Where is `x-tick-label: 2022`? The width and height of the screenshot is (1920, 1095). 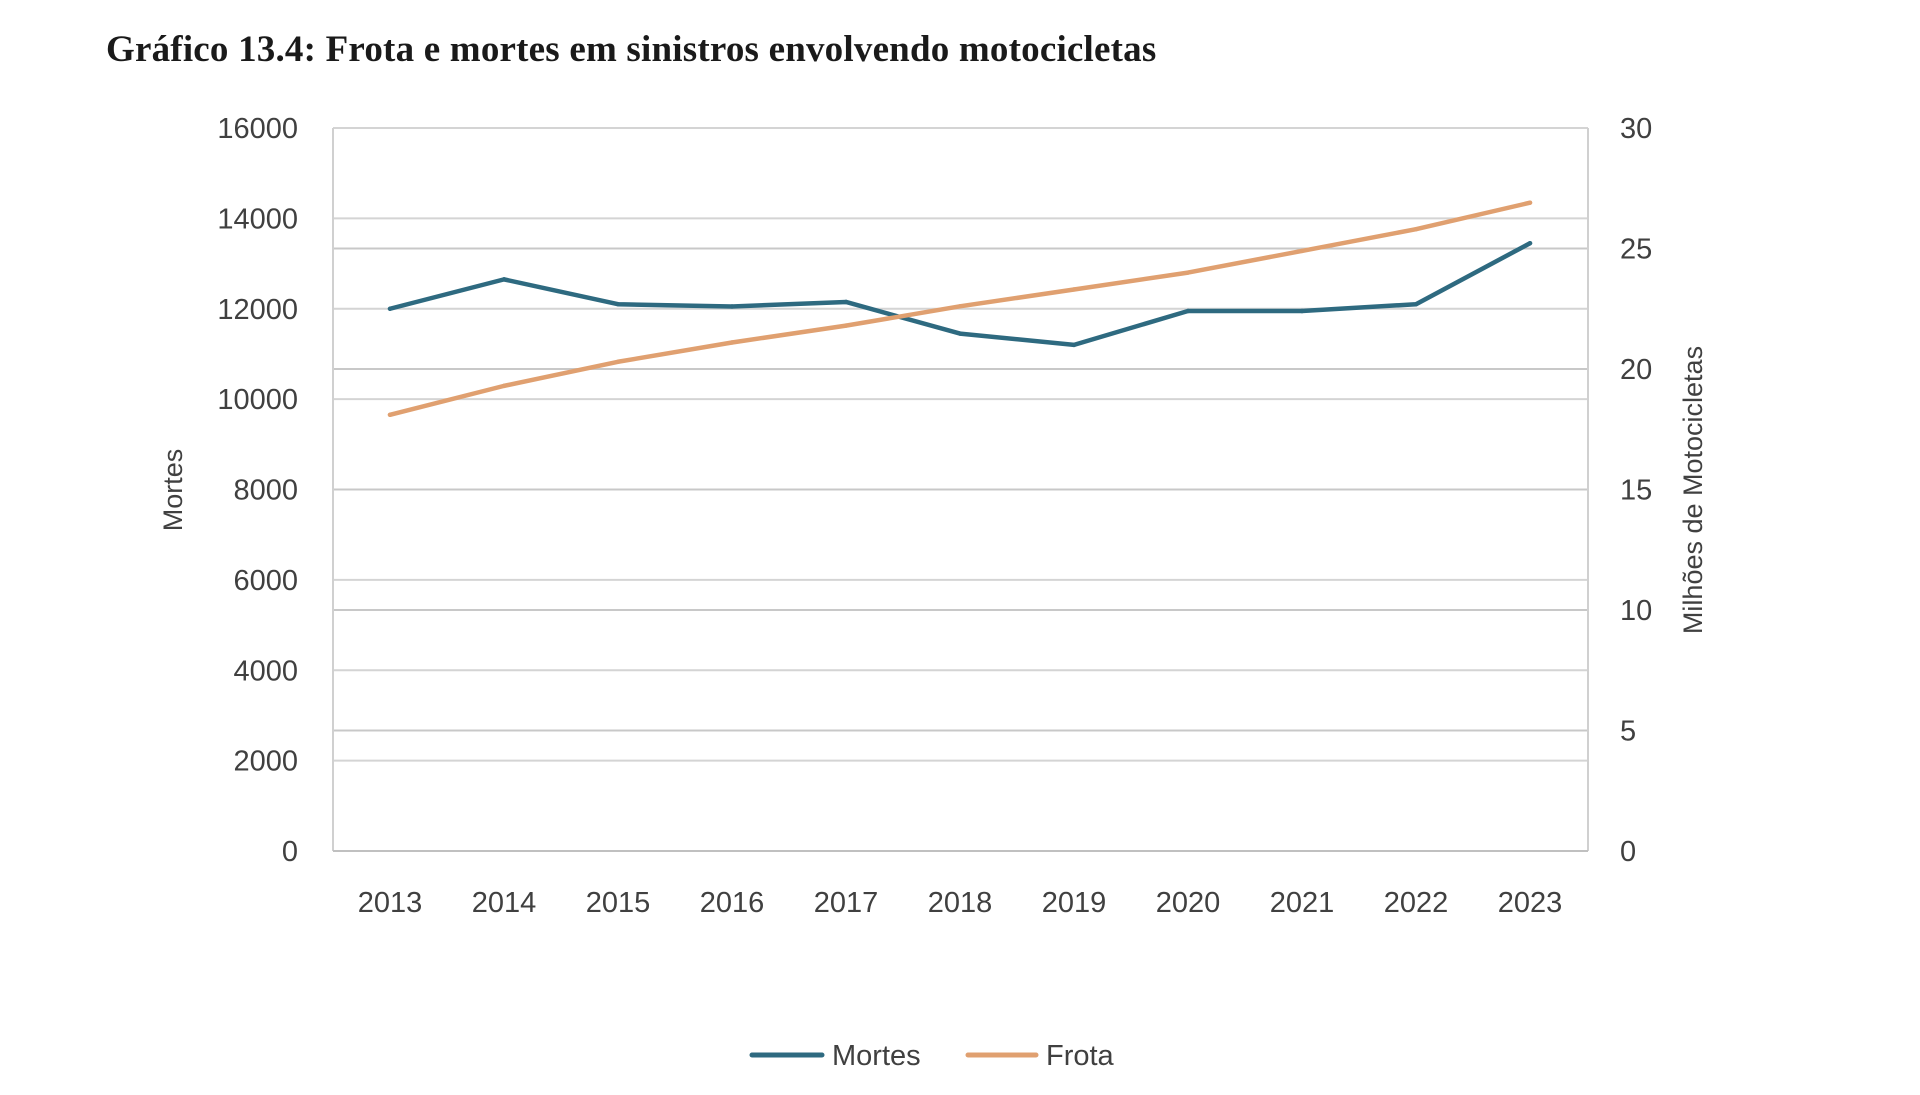 x-tick-label: 2022 is located at coordinates (1416, 903).